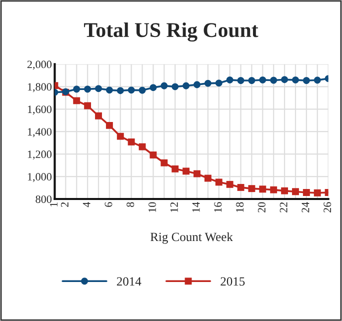 This screenshot has width=342, height=321. Describe the element at coordinates (232, 281) in the screenshot. I see `legend-label: 2015` at that location.